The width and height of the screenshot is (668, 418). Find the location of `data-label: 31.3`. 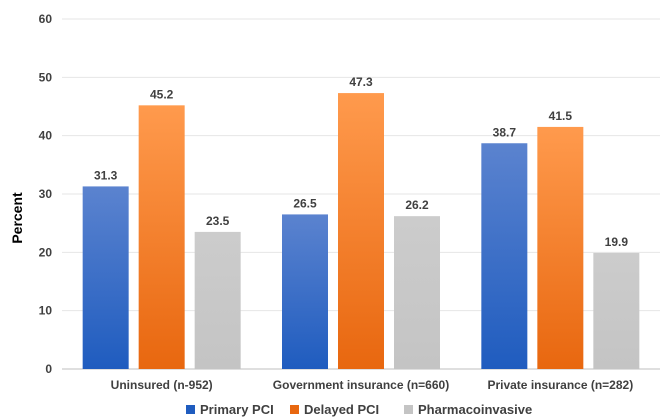

data-label: 31.3 is located at coordinates (106, 175).